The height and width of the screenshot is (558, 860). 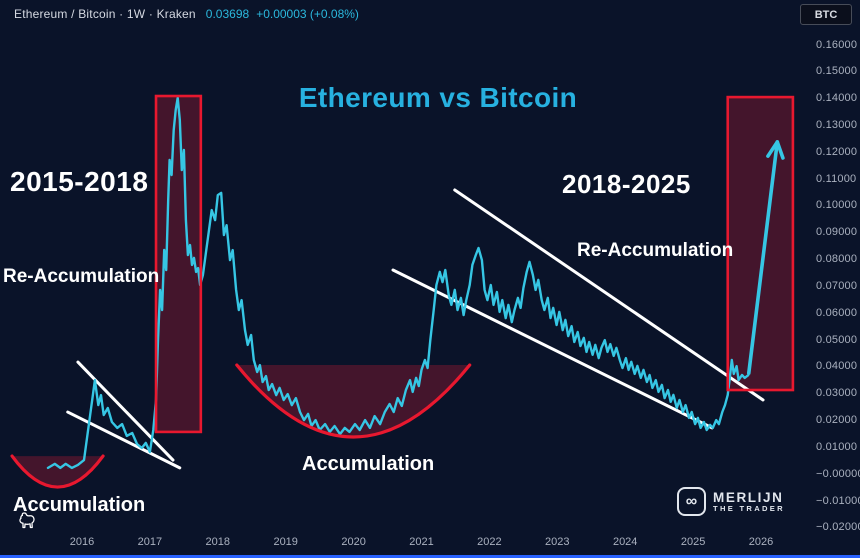 I want to click on y-axis-label: 0.03000, so click(x=837, y=393).